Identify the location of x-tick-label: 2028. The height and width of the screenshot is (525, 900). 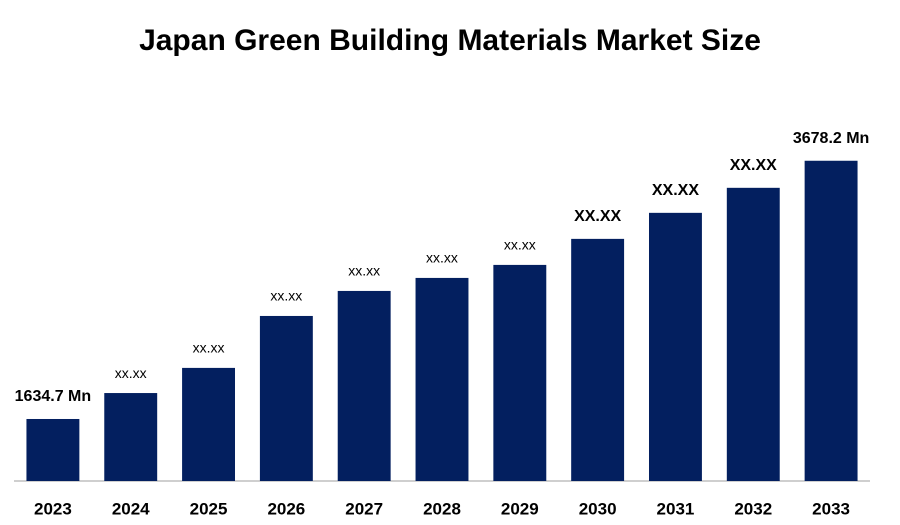
(442, 508).